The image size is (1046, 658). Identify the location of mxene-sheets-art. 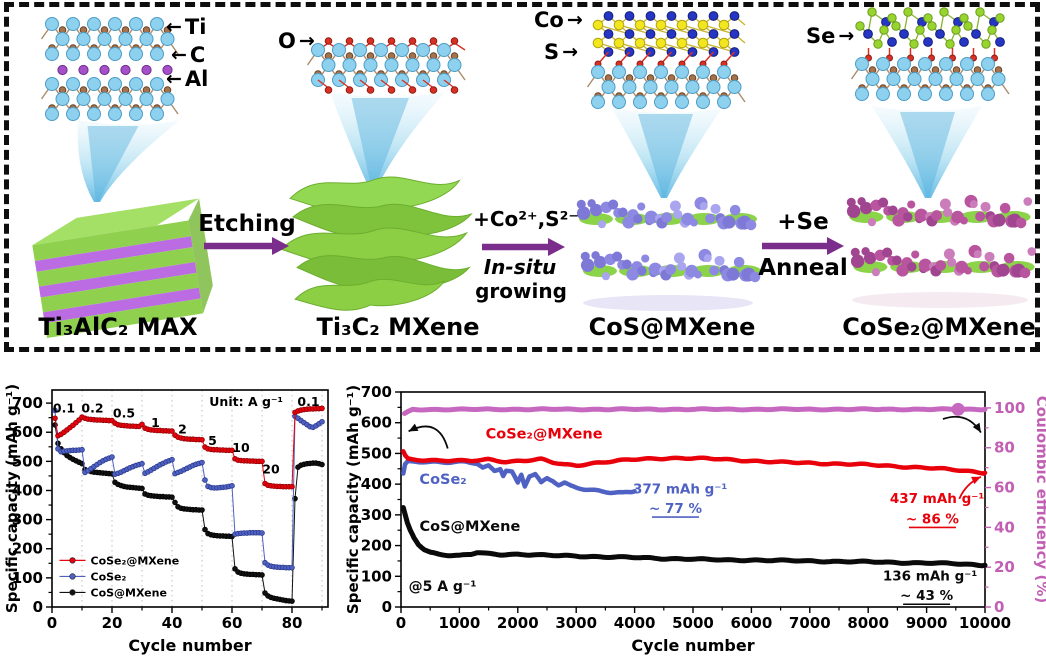
(376, 243).